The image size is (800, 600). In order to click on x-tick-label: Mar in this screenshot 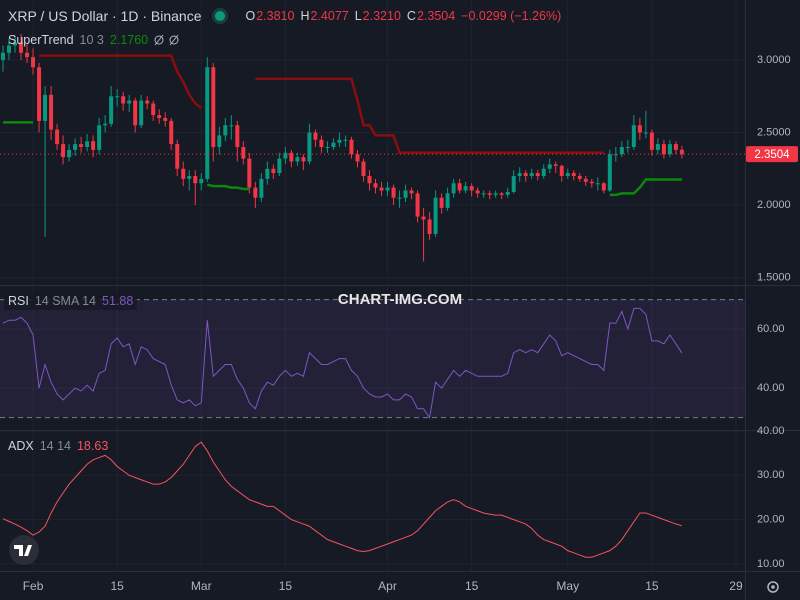, I will do `click(201, 586)`.